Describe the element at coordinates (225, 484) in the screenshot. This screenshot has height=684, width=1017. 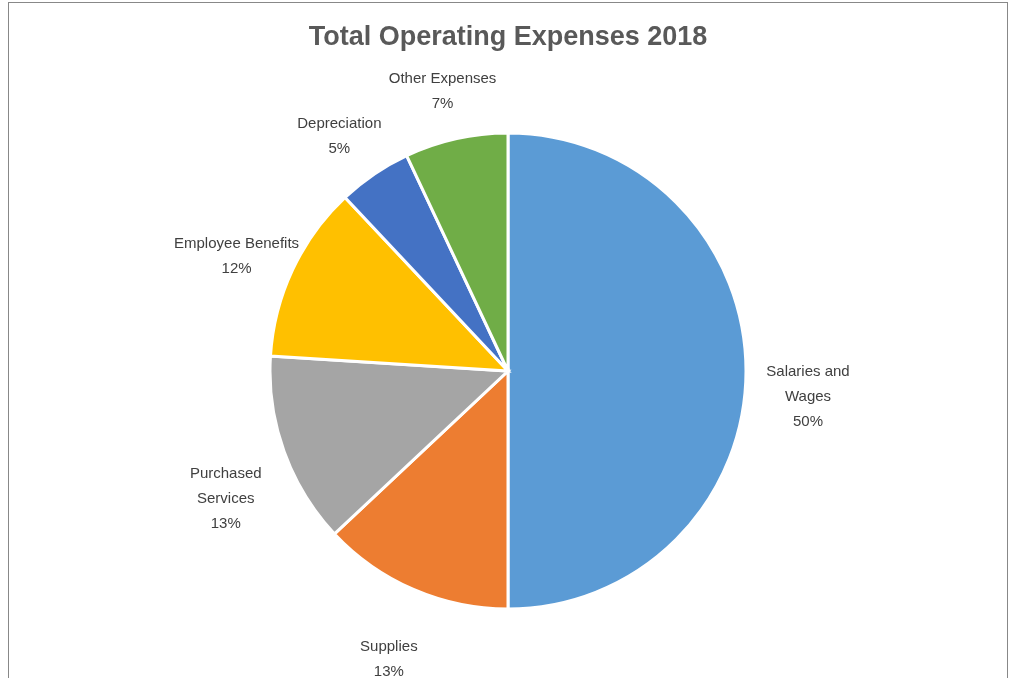
I see `slice-label: Purchased Services` at that location.